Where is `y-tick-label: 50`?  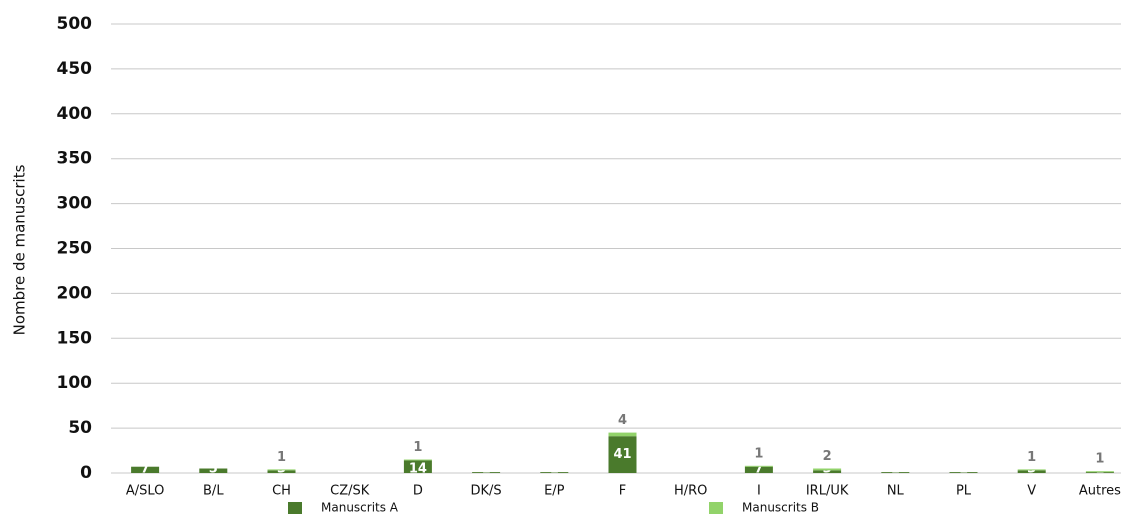 y-tick-label: 50 is located at coordinates (80, 428).